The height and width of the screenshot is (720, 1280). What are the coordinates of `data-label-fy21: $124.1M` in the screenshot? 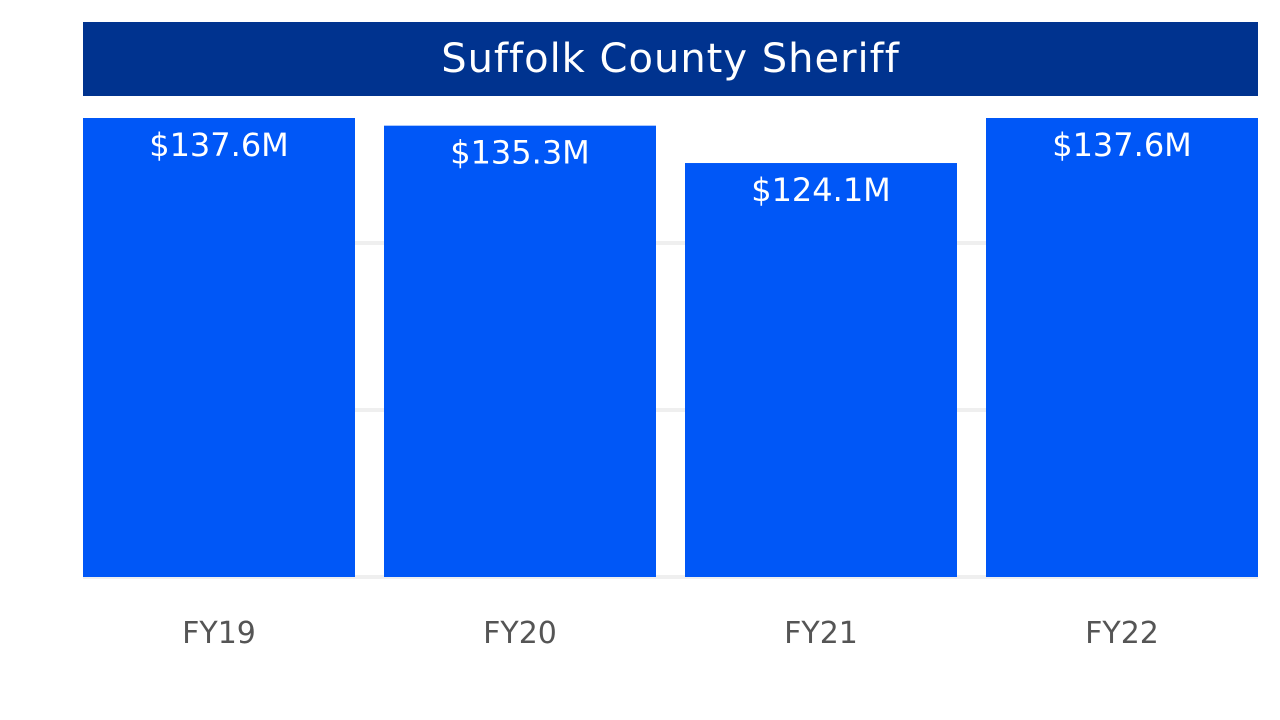 It's located at (821, 190).